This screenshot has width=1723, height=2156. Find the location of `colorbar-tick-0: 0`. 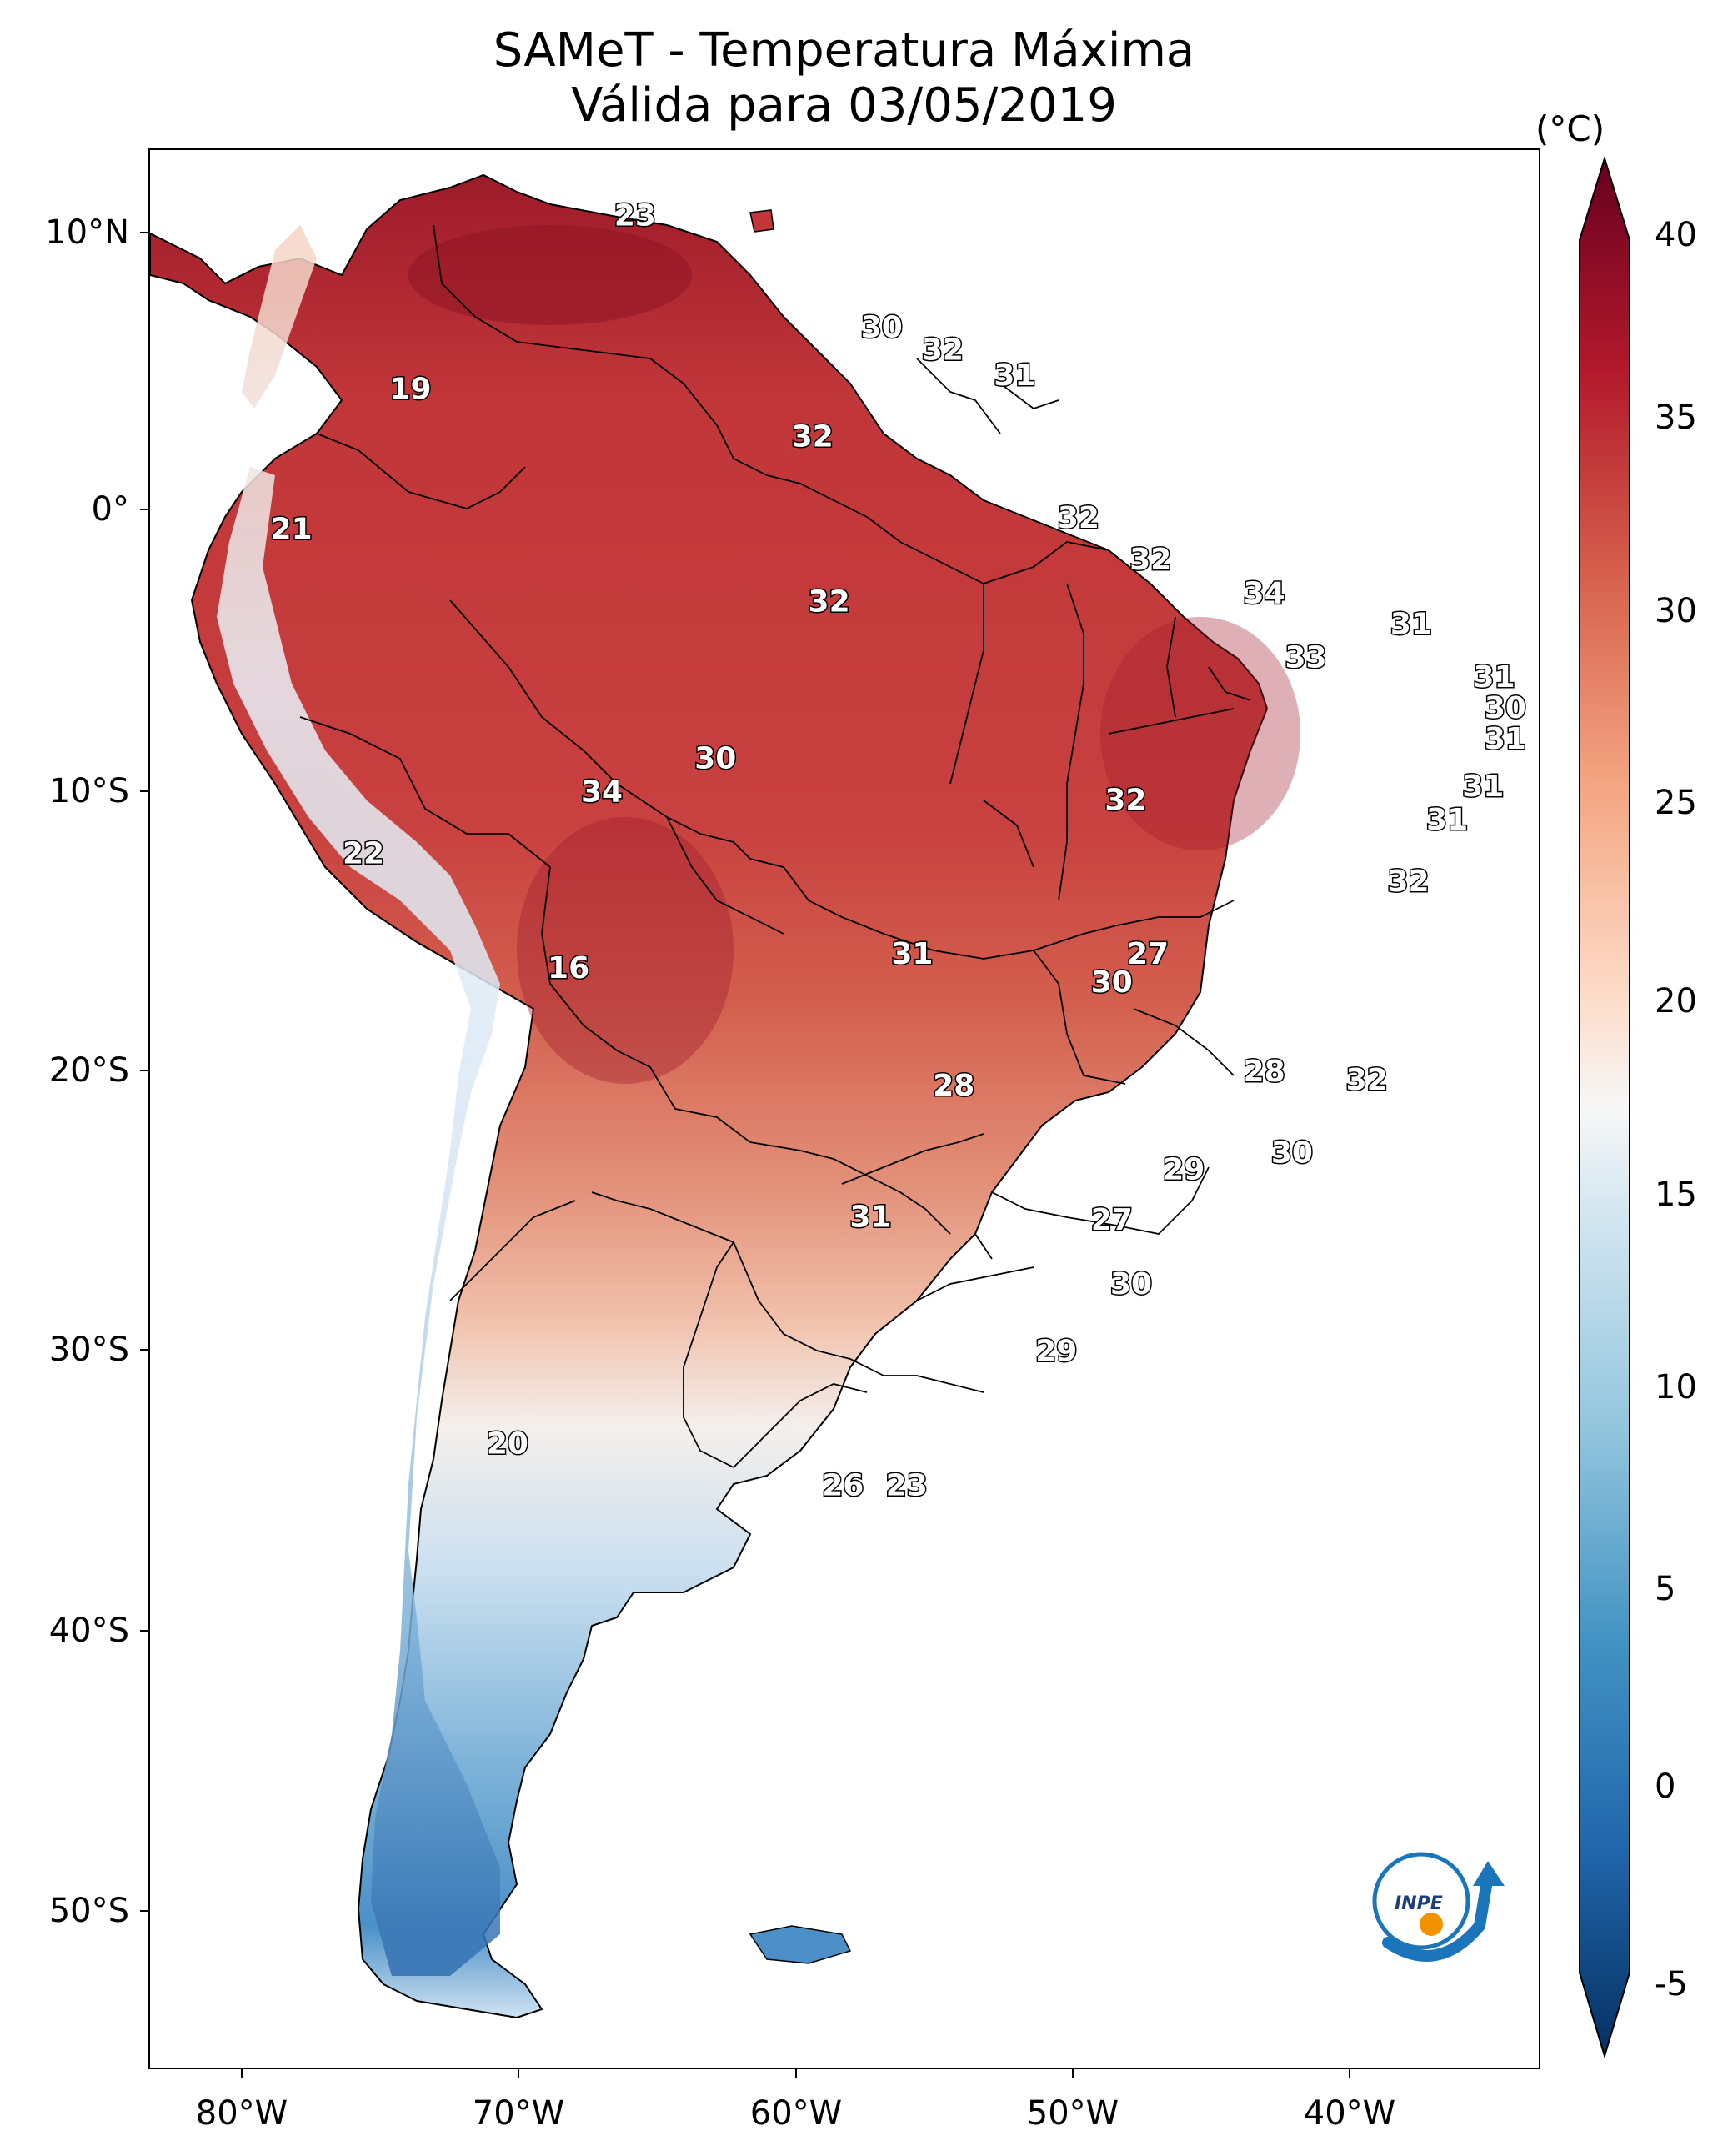

colorbar-tick-0: 0 is located at coordinates (1665, 1786).